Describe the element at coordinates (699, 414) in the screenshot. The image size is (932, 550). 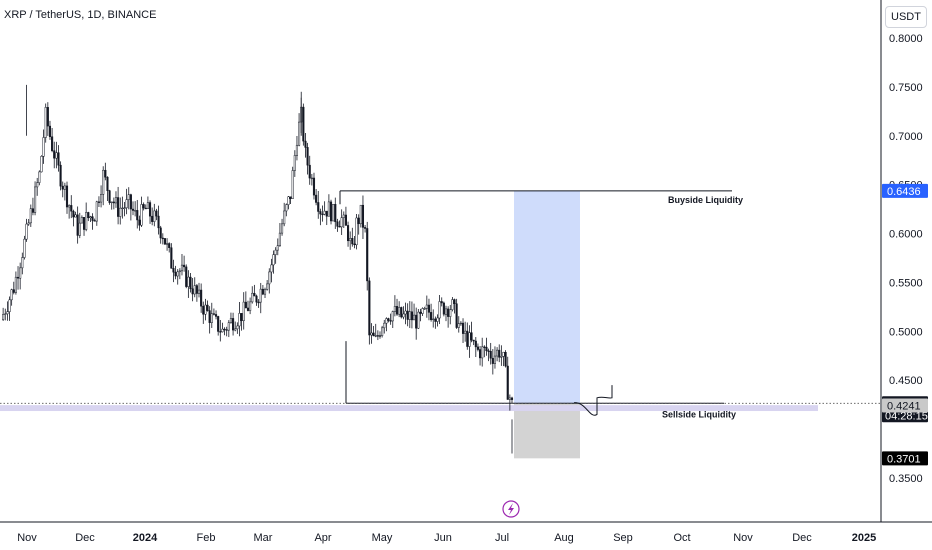
I see `sellside-annotation: Sellside Liquidity` at that location.